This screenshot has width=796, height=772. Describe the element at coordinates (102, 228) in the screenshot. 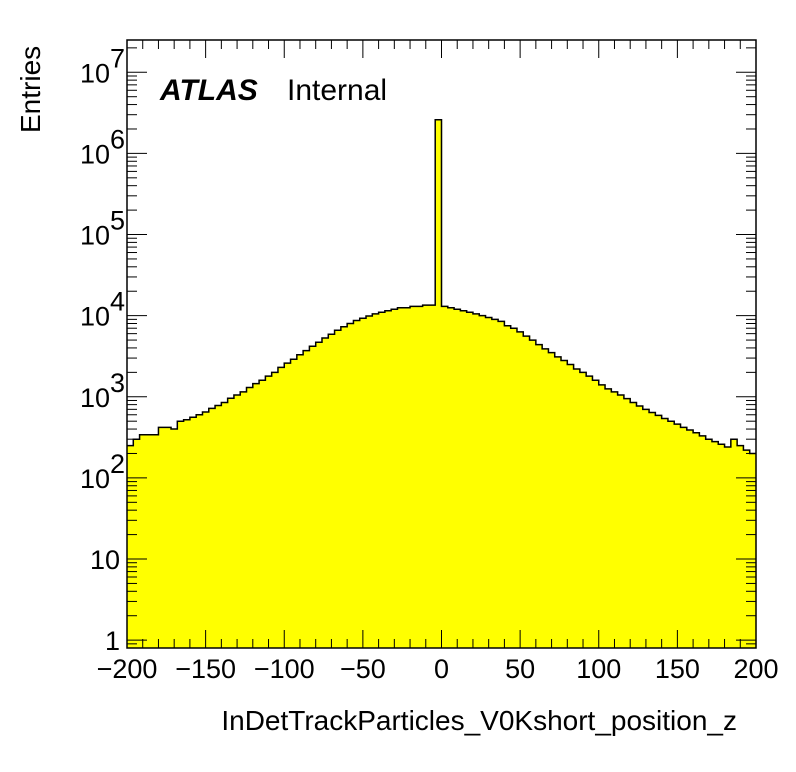

I see `y-tick-label: 10 5` at that location.